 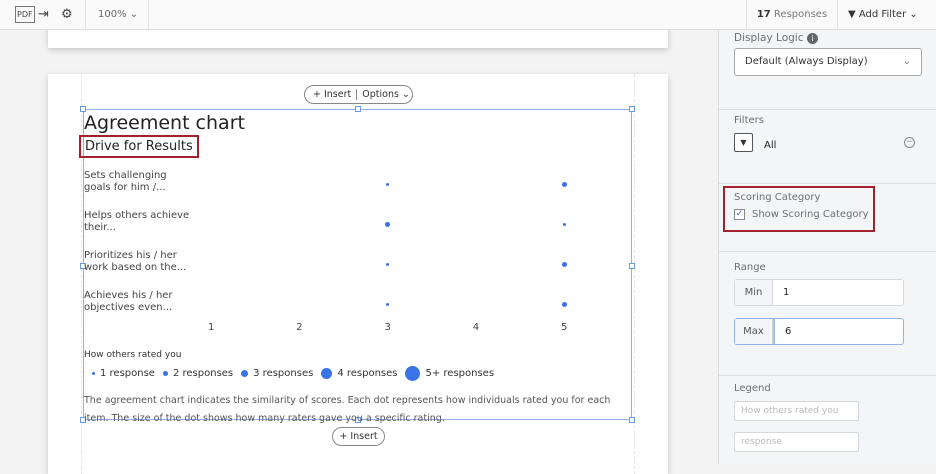 I want to click on legend-title: How others rated you, so click(x=133, y=355).